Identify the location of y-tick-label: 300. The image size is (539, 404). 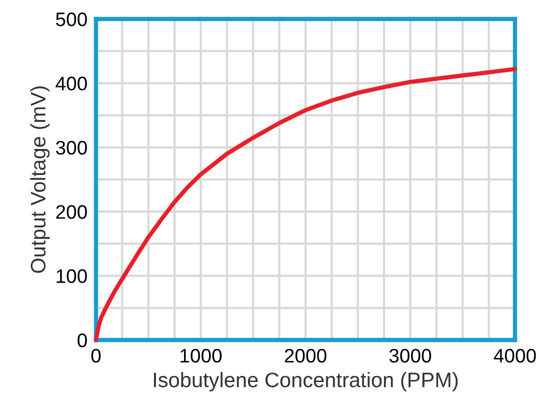
(71, 147).